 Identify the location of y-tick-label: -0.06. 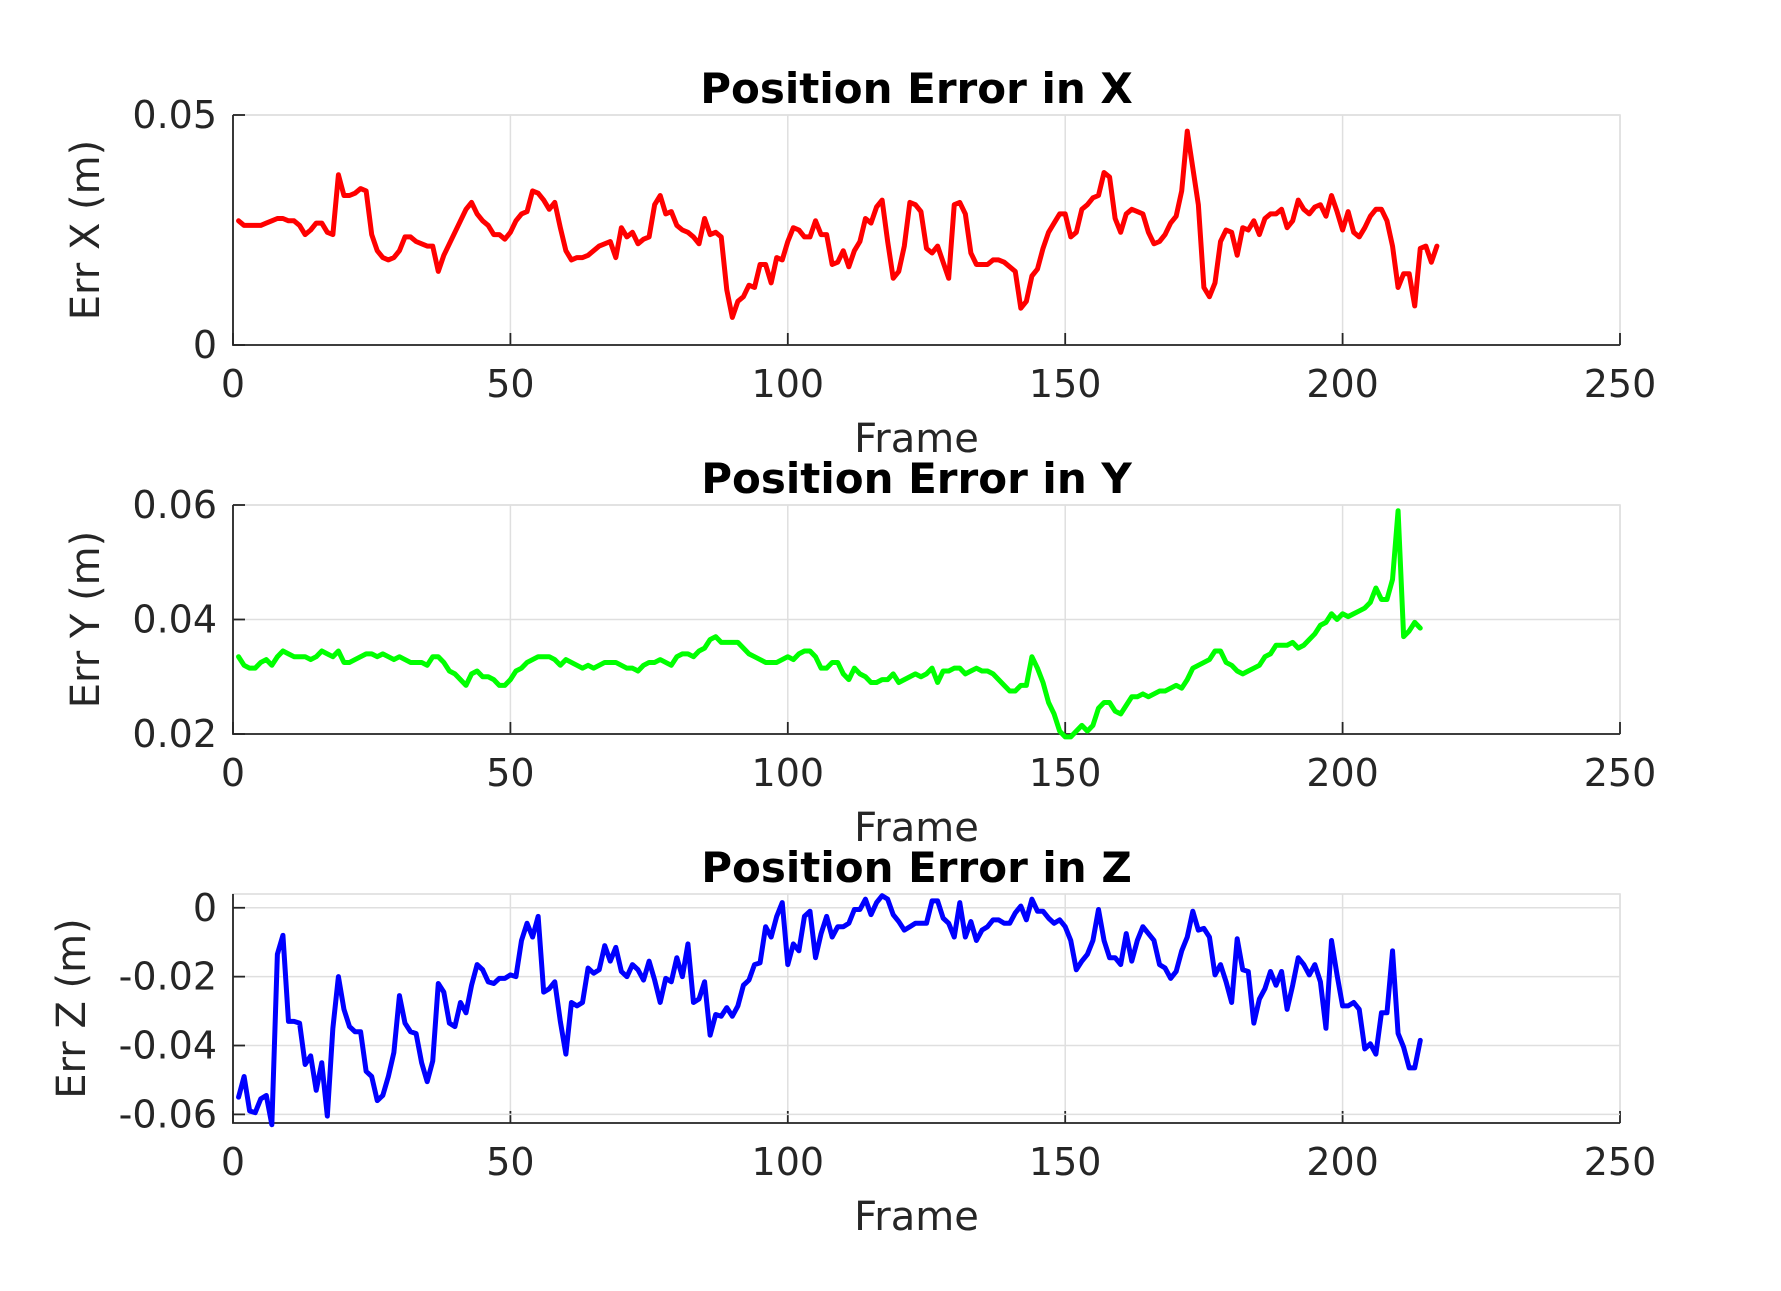
(168, 1114).